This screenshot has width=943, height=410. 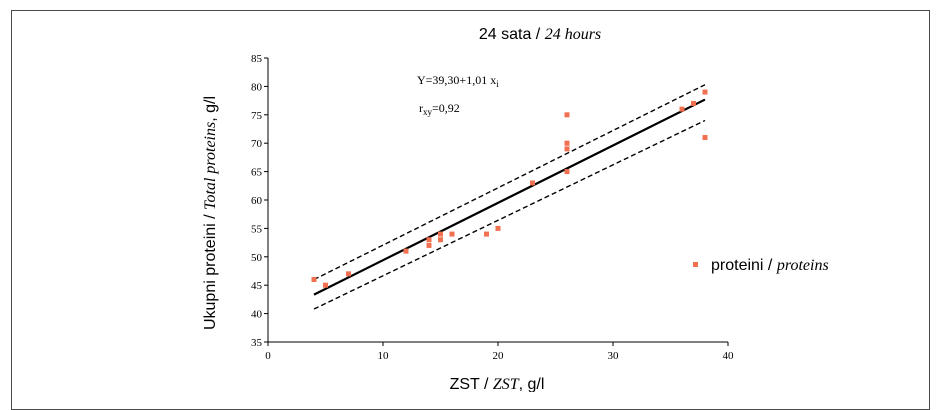 I want to click on correlation-prefix: r, so click(x=421, y=108).